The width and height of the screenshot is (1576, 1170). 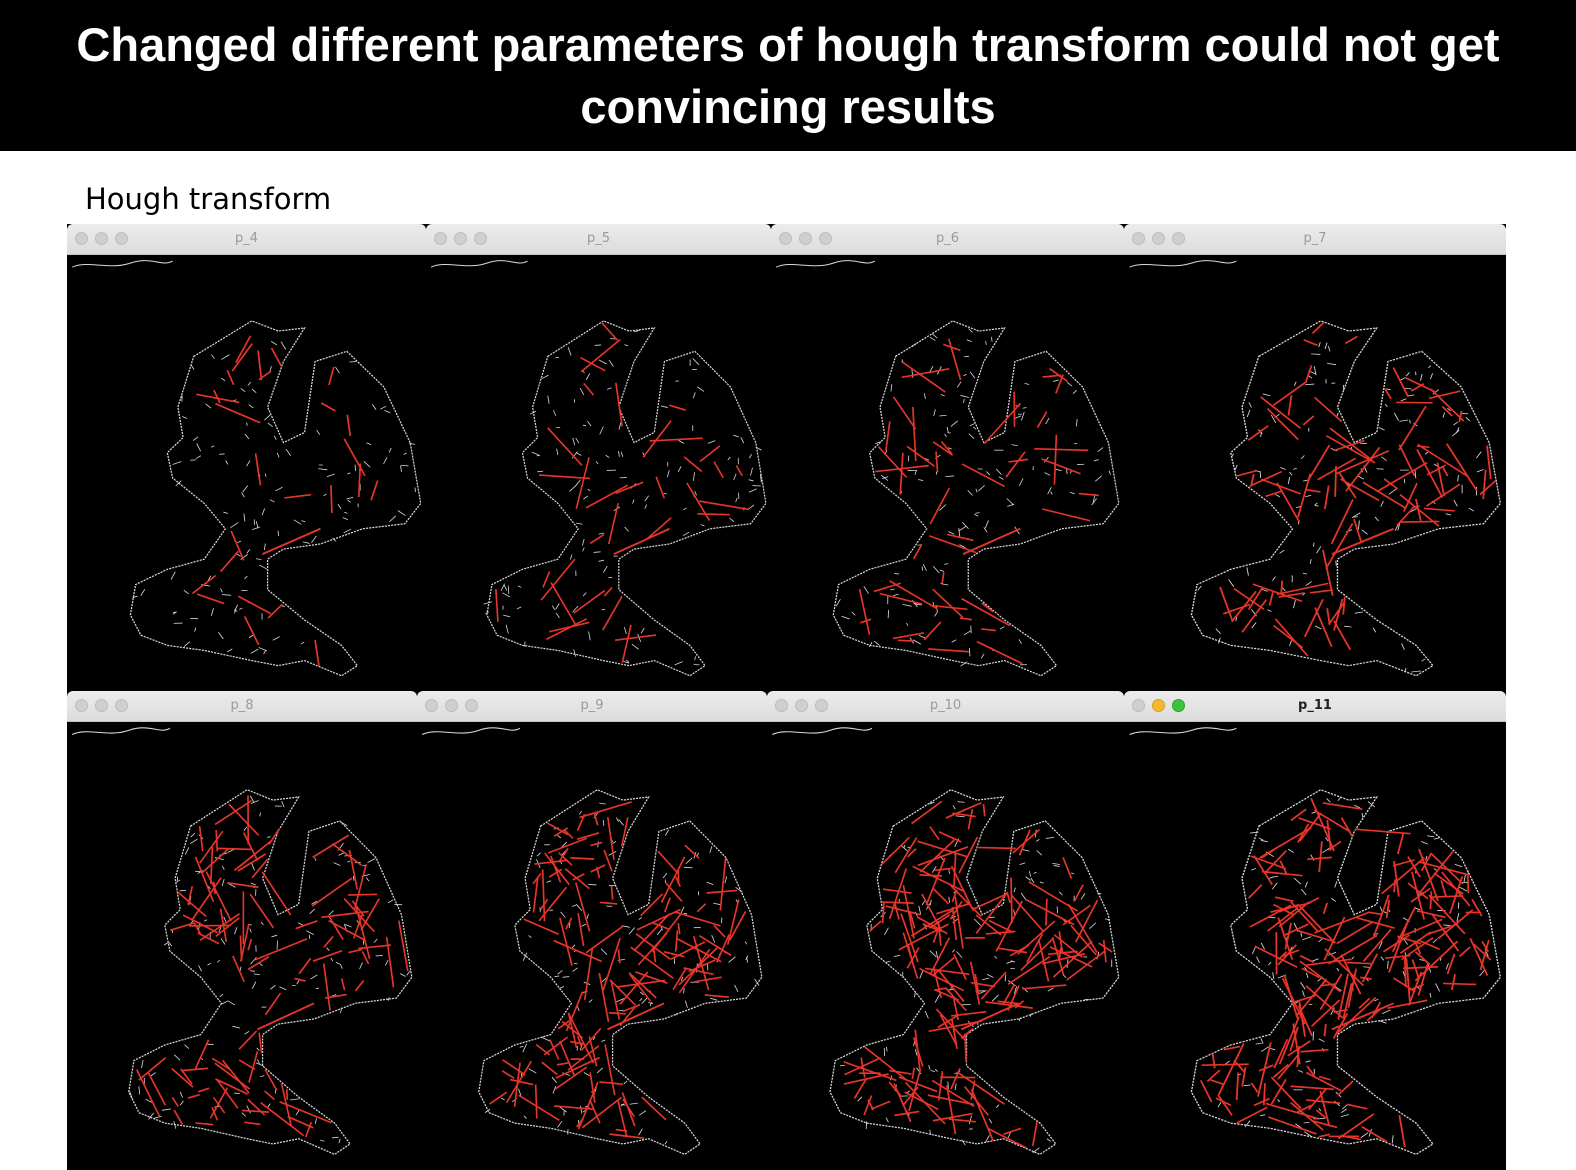 I want to click on window-titlebar: p_10, so click(x=945, y=706).